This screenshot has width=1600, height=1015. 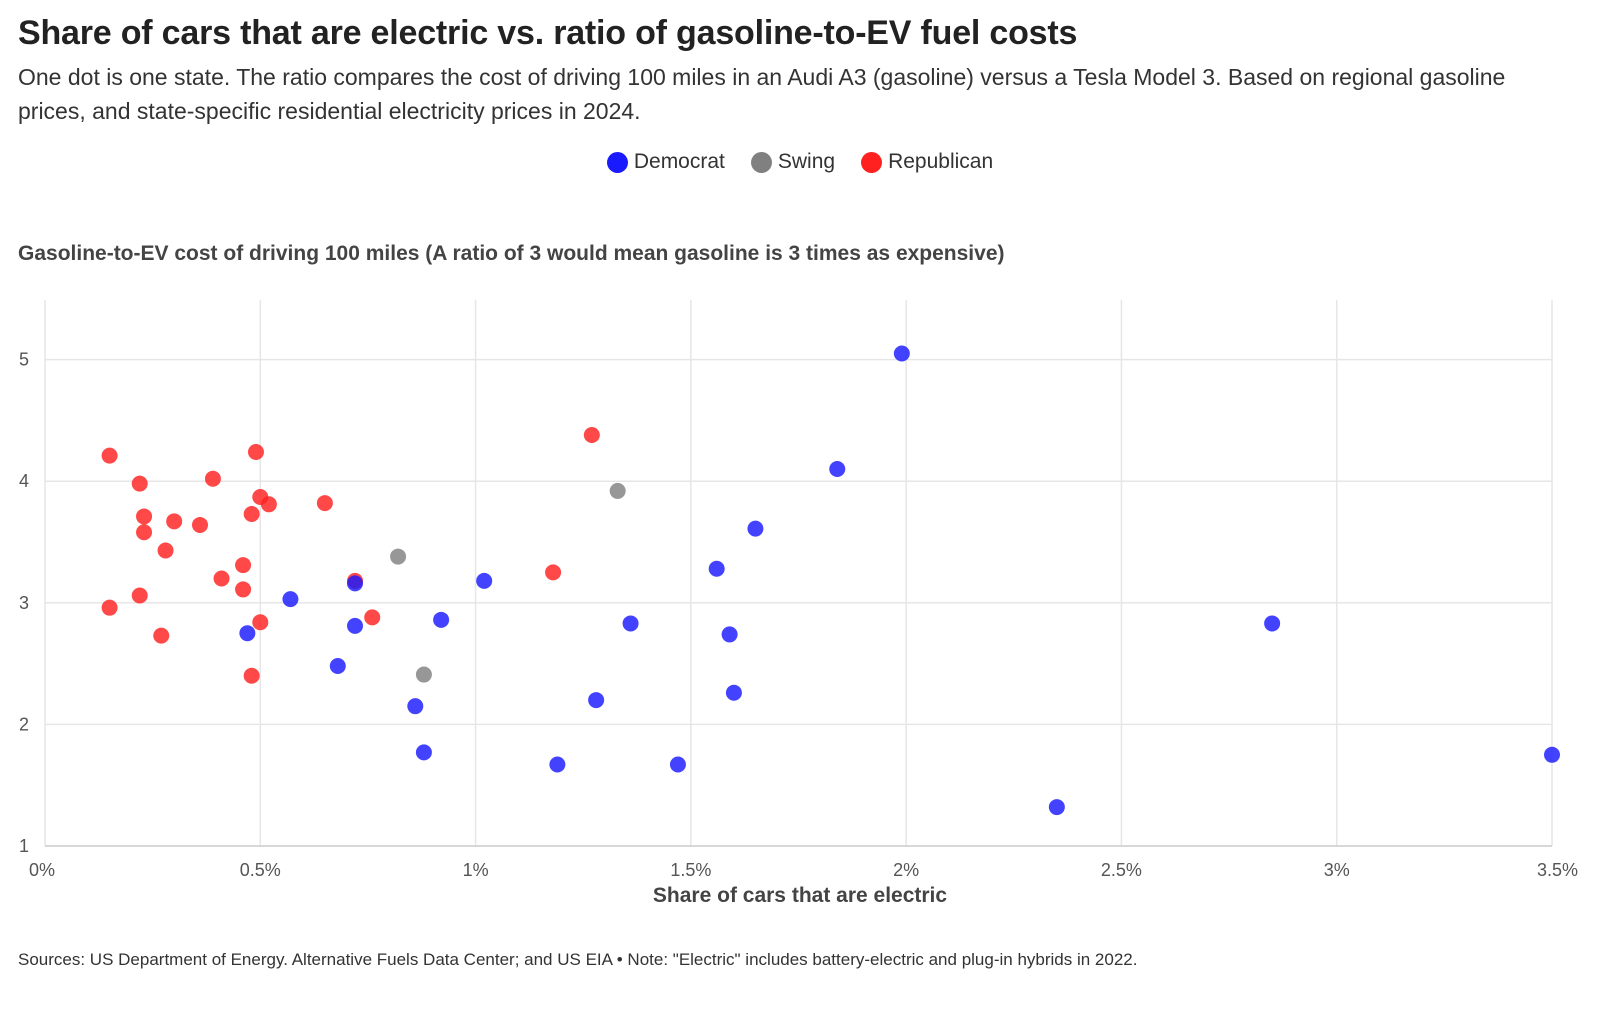 I want to click on x-tick-label: 3.5%, so click(x=1557, y=870).